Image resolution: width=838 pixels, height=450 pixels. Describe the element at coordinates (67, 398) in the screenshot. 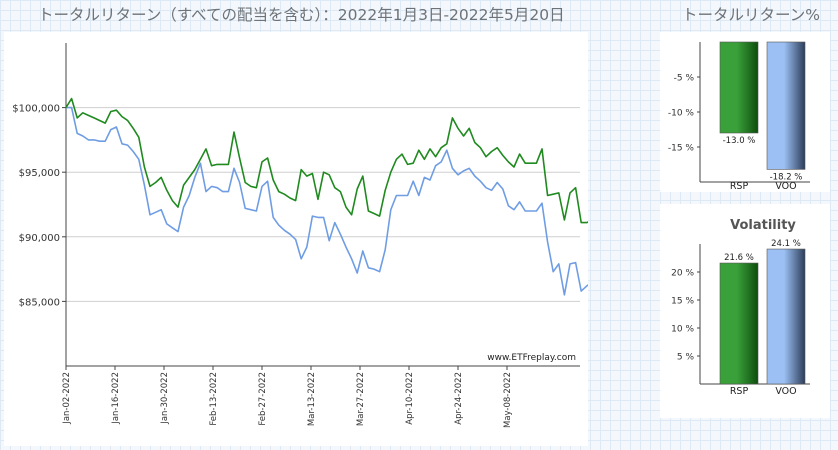

I see `x-tick-label: Jan-02-2022` at that location.